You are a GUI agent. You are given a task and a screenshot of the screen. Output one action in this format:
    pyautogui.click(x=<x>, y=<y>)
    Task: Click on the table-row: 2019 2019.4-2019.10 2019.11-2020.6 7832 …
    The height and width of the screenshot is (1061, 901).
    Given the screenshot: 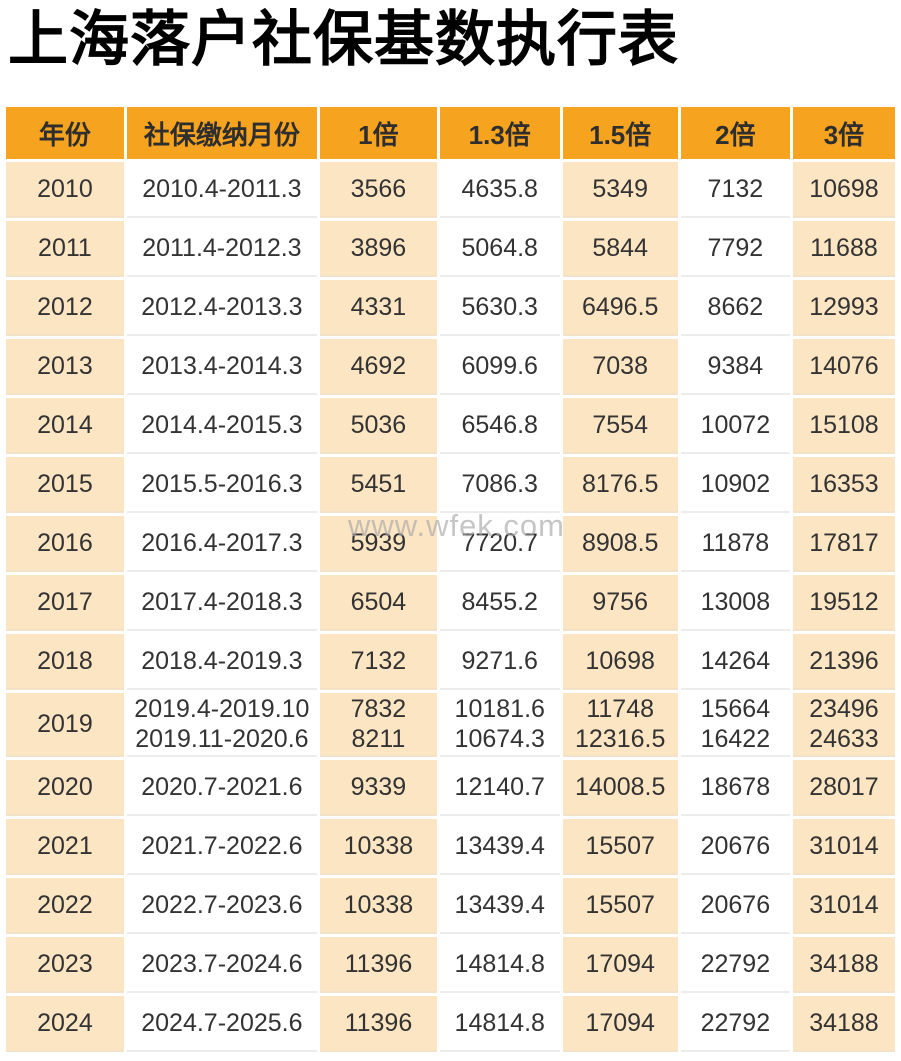 What is the action you would take?
    pyautogui.click(x=450, y=725)
    